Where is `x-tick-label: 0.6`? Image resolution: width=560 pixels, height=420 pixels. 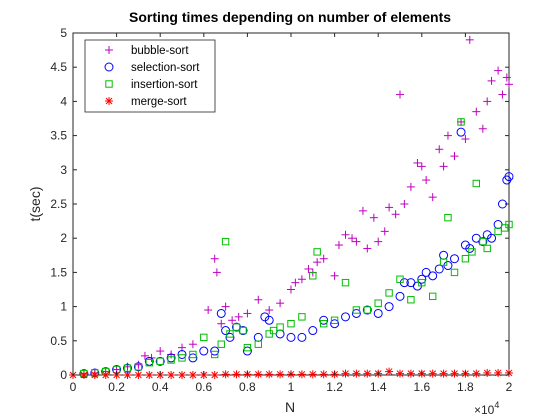
x-tick-label: 0.6 is located at coordinates (203, 387).